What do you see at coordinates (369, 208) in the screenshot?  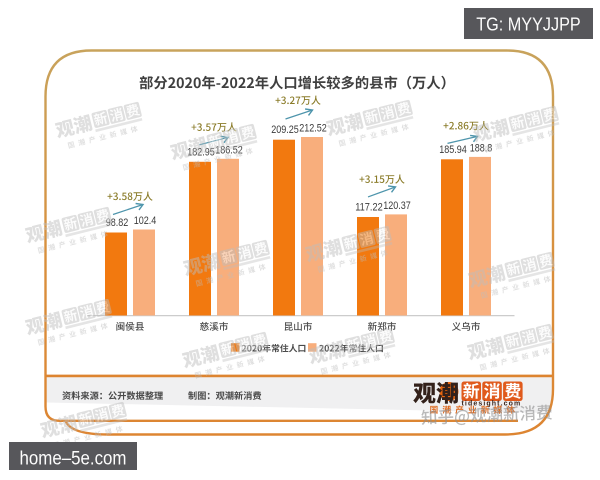 I see `svg-text: 117.22` at bounding box center [369, 208].